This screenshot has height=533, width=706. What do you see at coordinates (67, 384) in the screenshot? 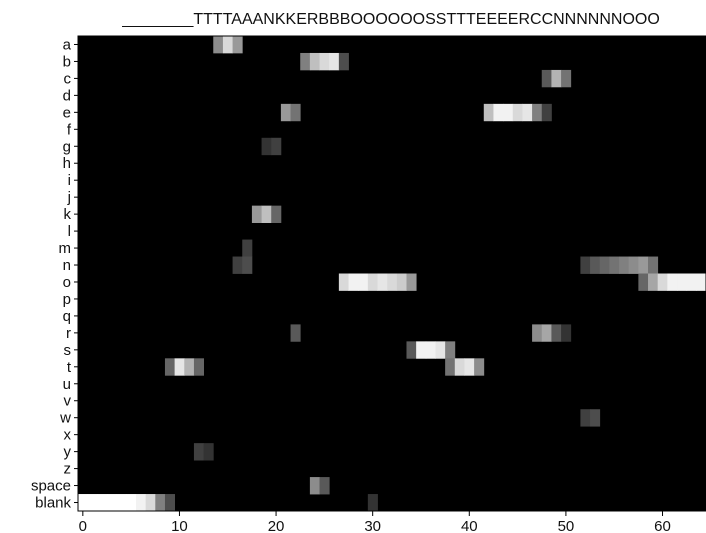
I see `y-tick-label: u` at bounding box center [67, 384].